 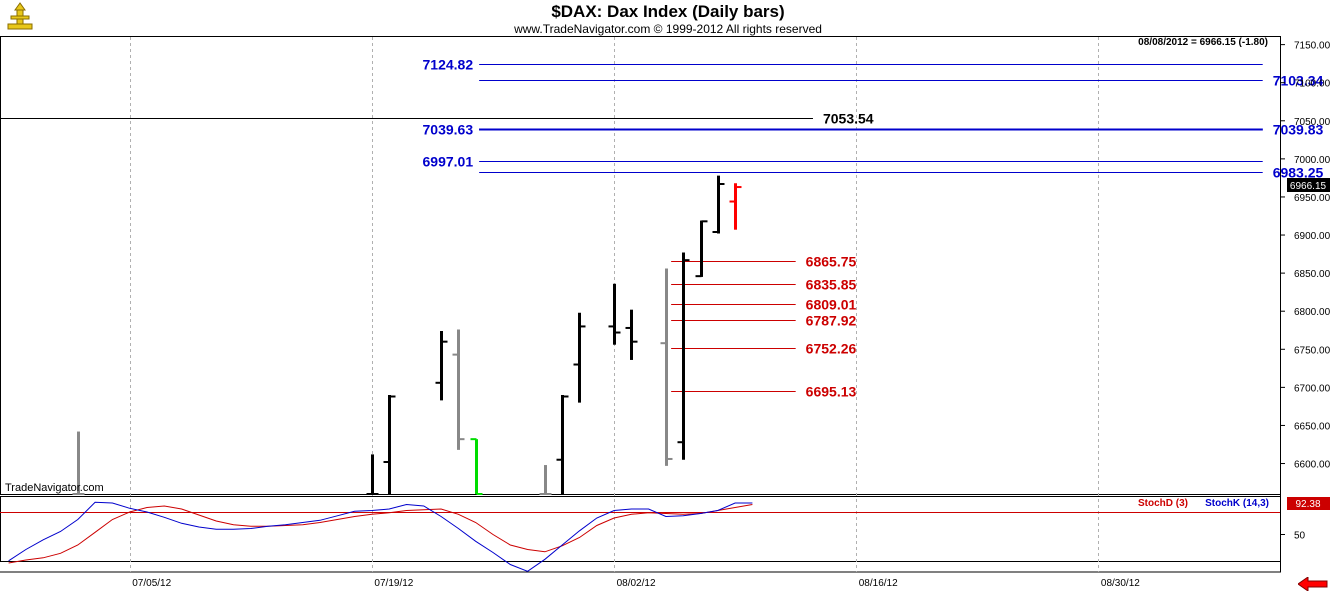 What do you see at coordinates (831, 285) in the screenshot?
I see `level-label: 6835.85` at bounding box center [831, 285].